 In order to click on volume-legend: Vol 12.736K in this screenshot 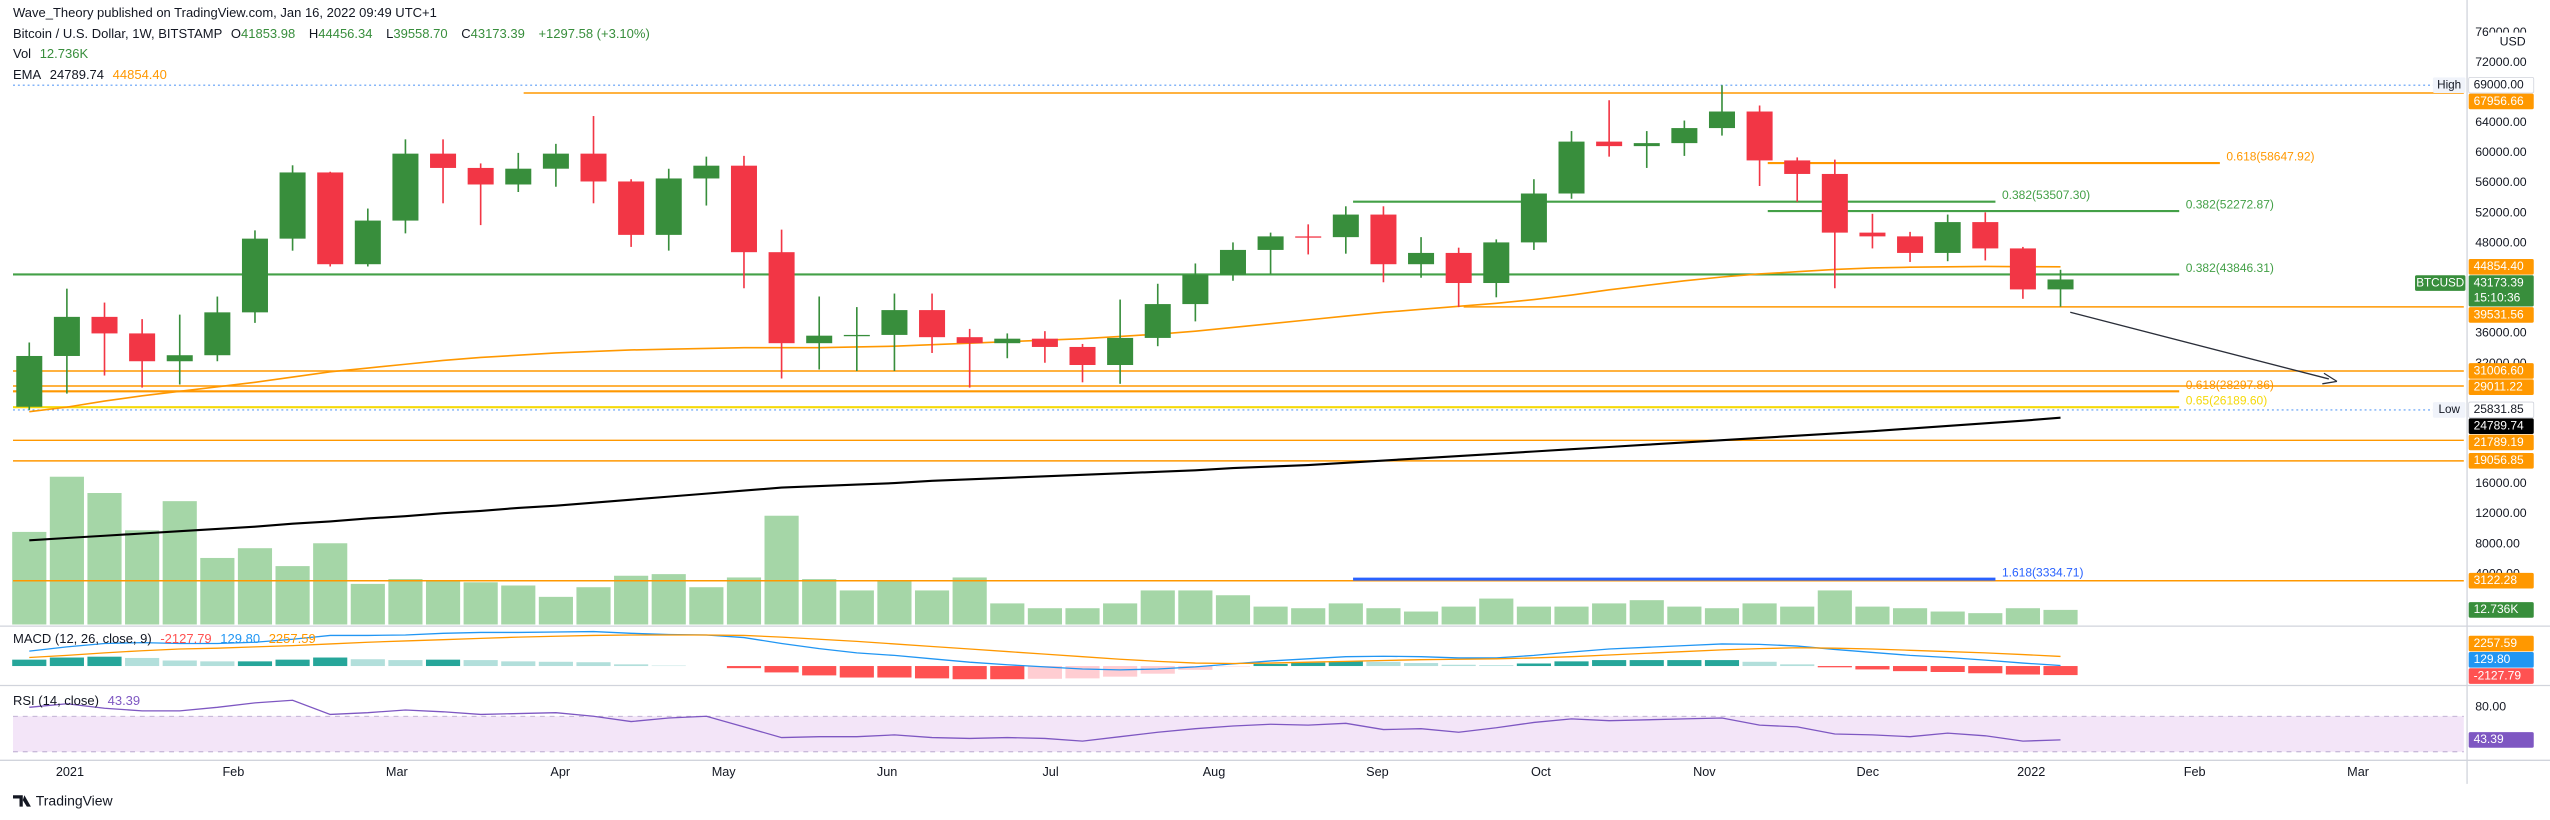, I will do `click(53, 53)`.